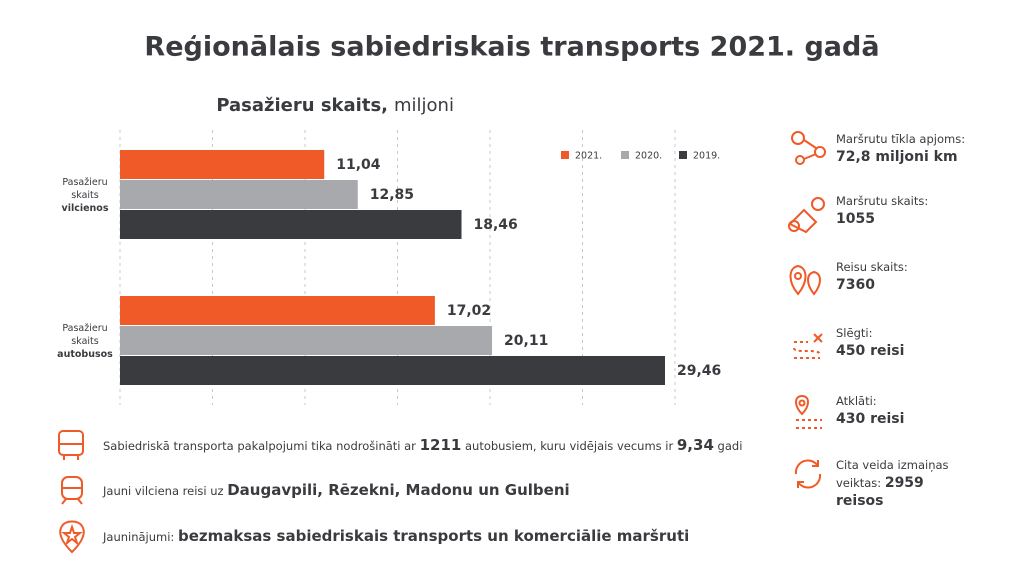  What do you see at coordinates (911, 410) in the screenshot?
I see `stat: Atklāti: 430 reisi` at bounding box center [911, 410].